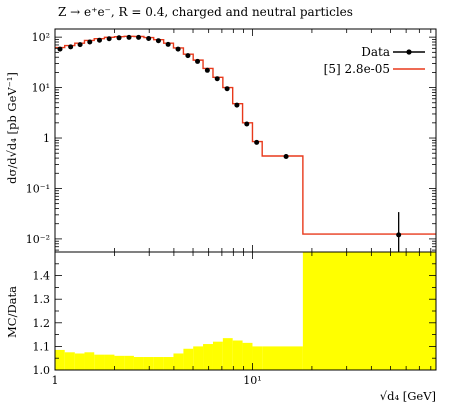  Describe the element at coordinates (375, 52) in the screenshot. I see `legend-label-data: Data` at that location.